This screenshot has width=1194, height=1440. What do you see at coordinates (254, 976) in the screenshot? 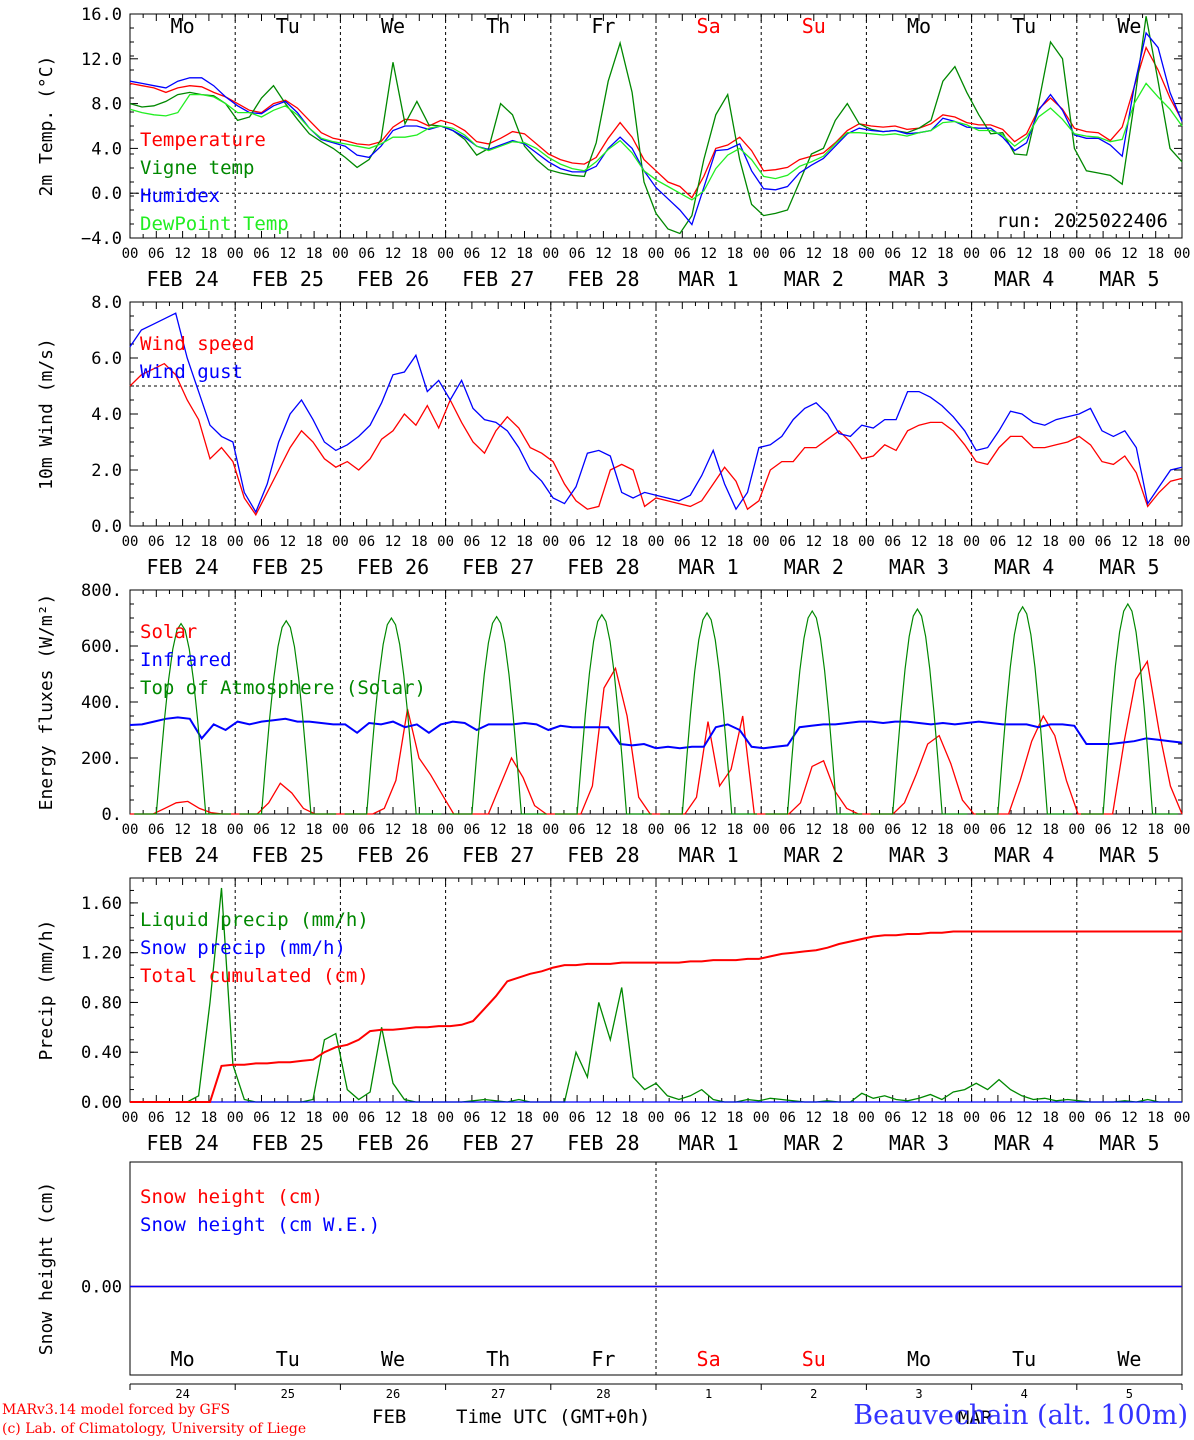
I see `legend-entry: Total cumulated (cm)` at bounding box center [254, 976].